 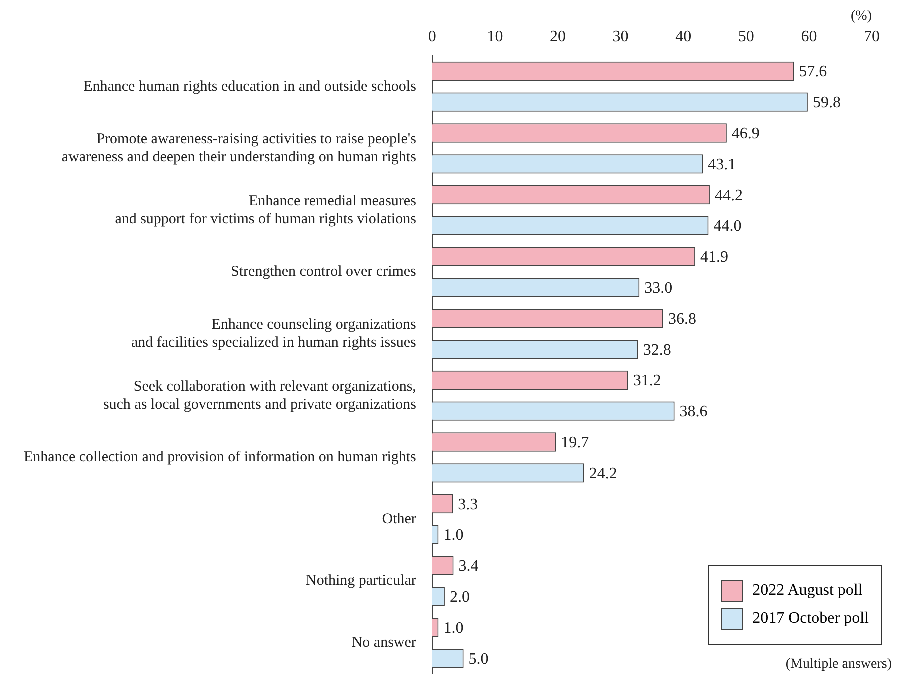 I want to click on x-tick-label: 0, so click(x=432, y=37).